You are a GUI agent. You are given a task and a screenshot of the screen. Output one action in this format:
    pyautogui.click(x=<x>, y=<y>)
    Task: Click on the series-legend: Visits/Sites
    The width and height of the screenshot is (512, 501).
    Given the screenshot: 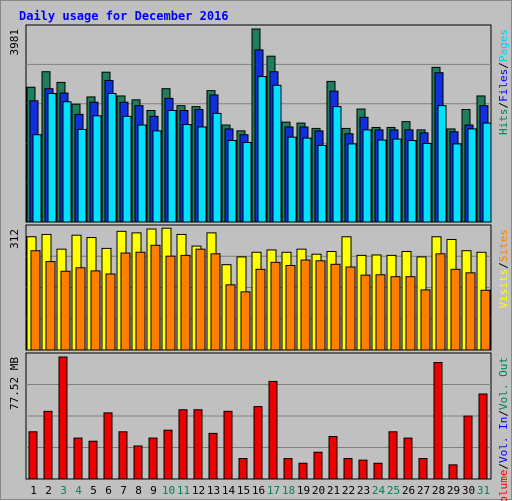 What is the action you would take?
    pyautogui.click(x=503, y=269)
    